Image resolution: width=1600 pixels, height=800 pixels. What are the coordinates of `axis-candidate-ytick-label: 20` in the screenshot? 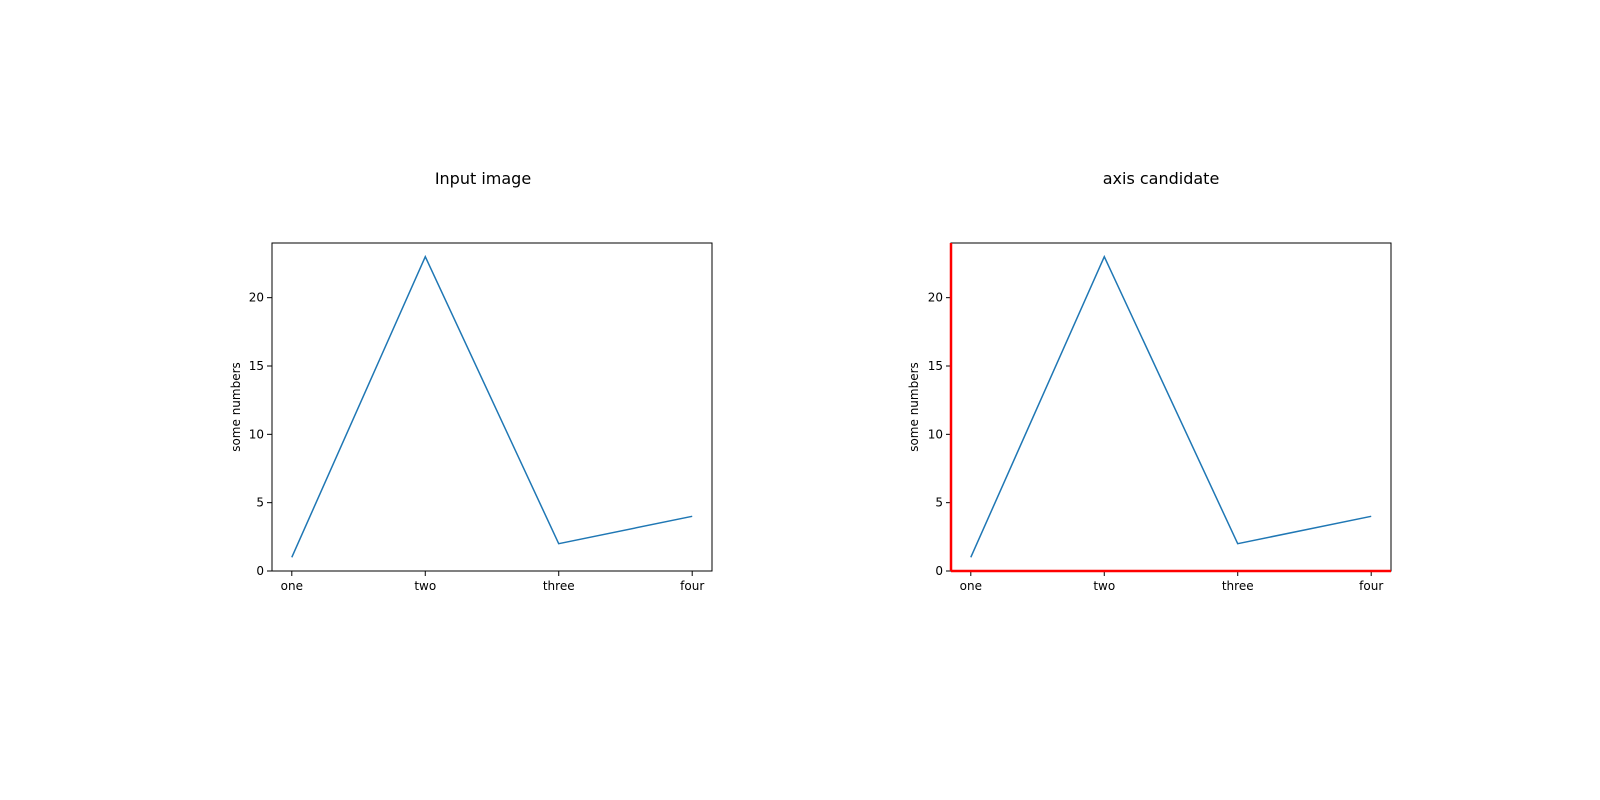 It's located at (935, 298).